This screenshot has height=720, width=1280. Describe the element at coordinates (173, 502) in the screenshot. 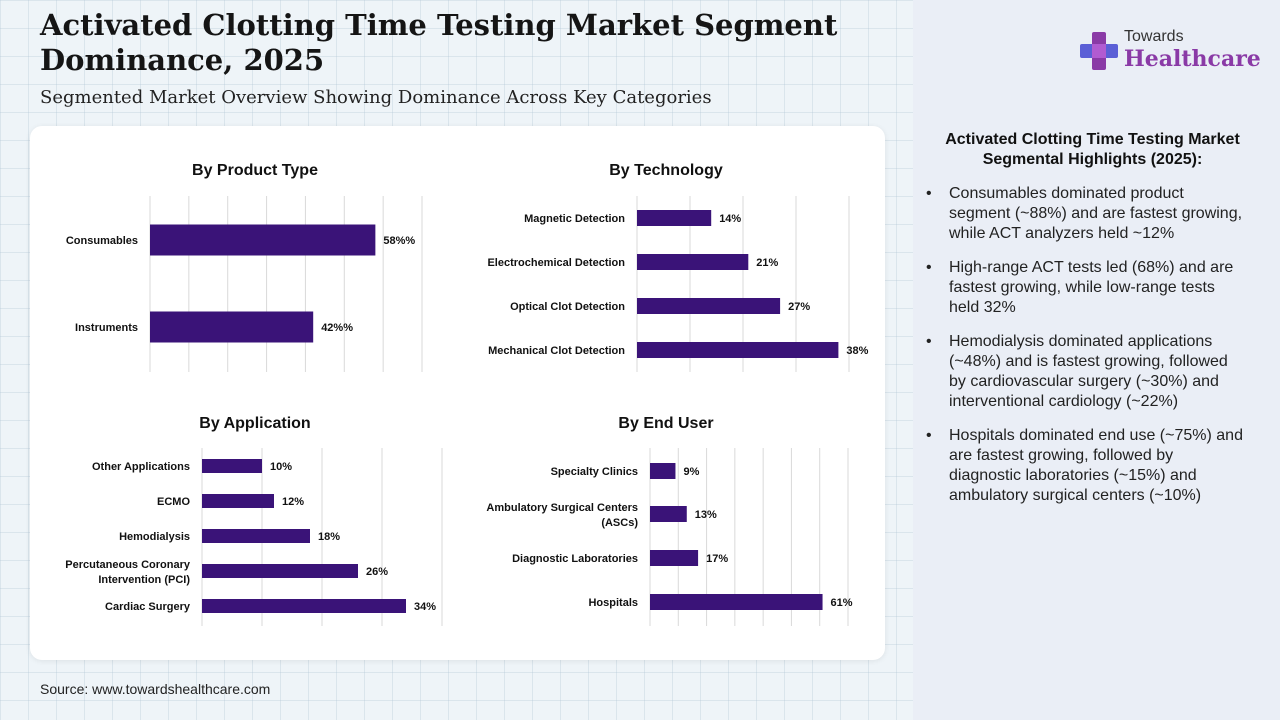

I see `category-label: ECMO` at that location.